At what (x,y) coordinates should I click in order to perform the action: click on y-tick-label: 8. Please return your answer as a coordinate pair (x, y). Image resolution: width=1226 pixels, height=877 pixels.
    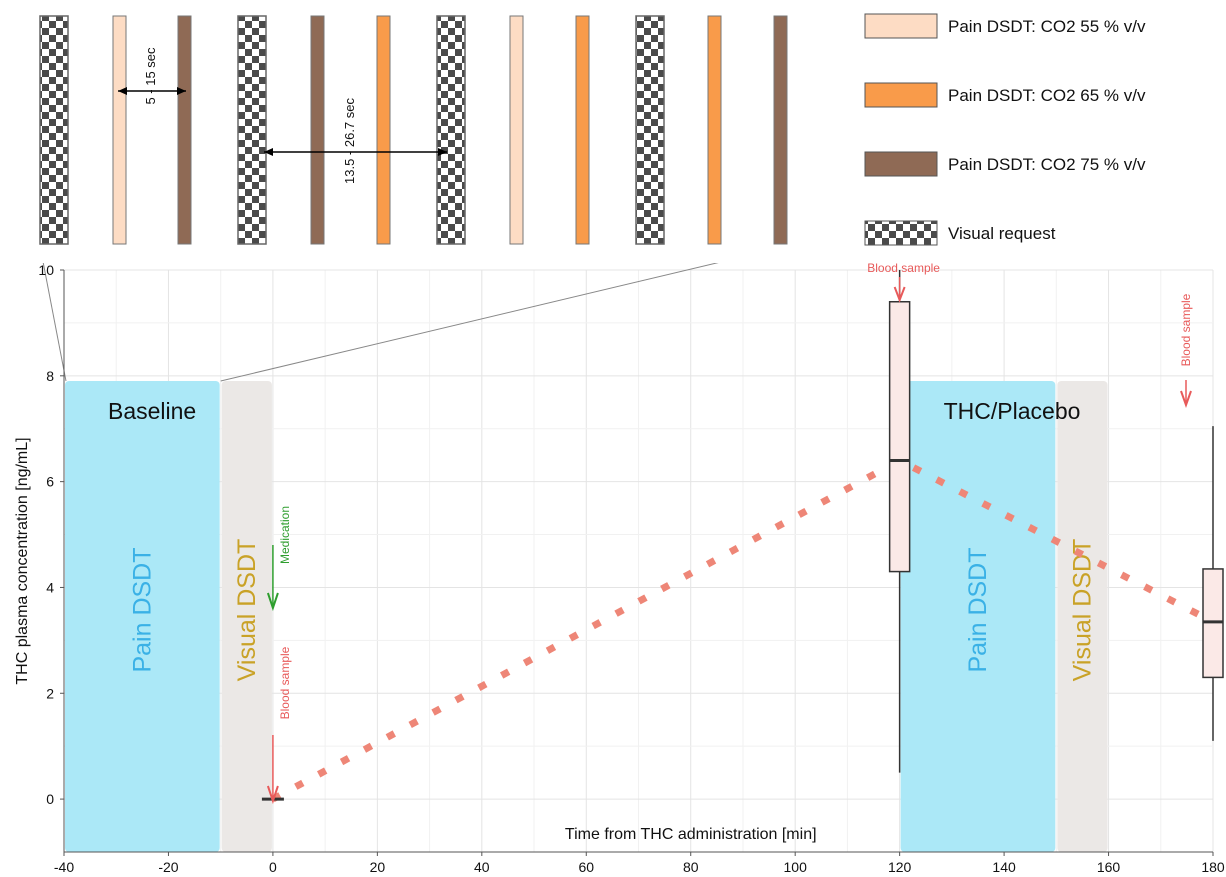
    Looking at the image, I should click on (50, 376).